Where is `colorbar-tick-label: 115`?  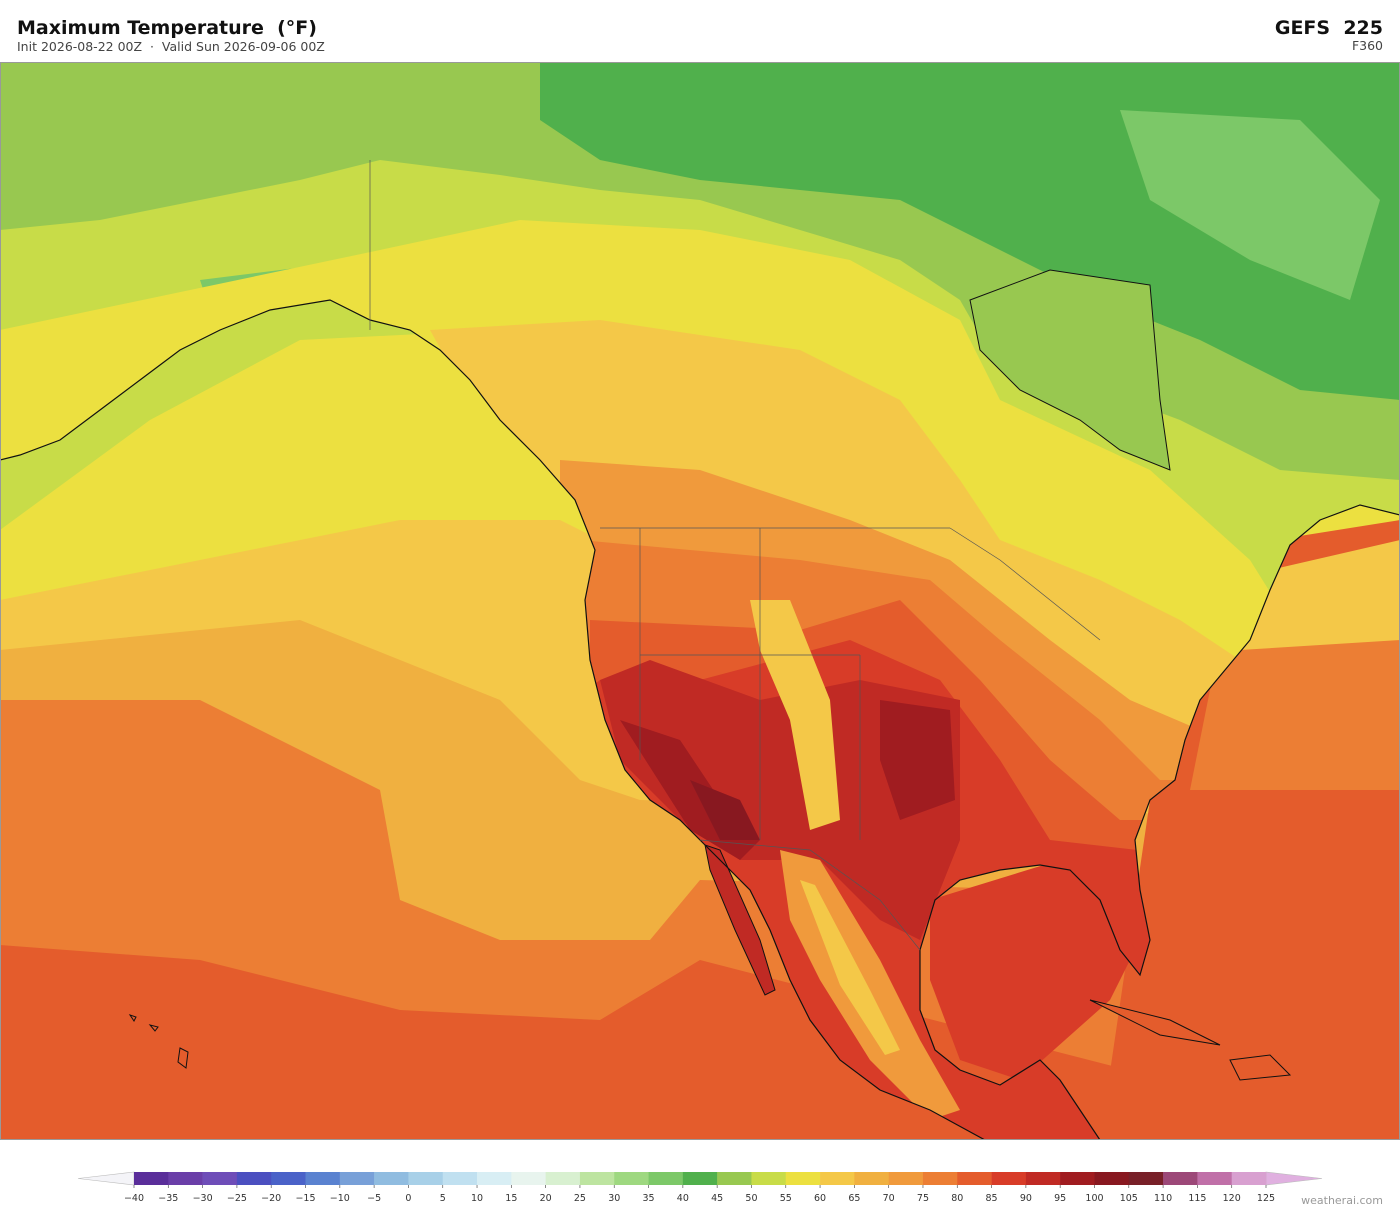
colorbar-tick-label: 115 is located at coordinates (1197, 1198).